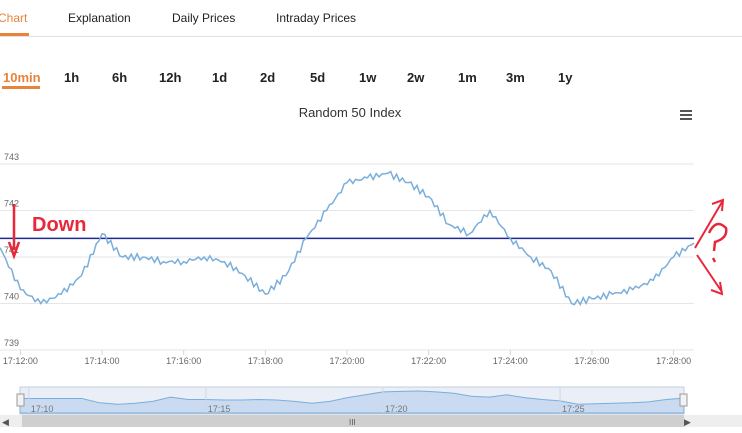  Describe the element at coordinates (14, 18) in the screenshot. I see `tab-chart: Chart` at that location.